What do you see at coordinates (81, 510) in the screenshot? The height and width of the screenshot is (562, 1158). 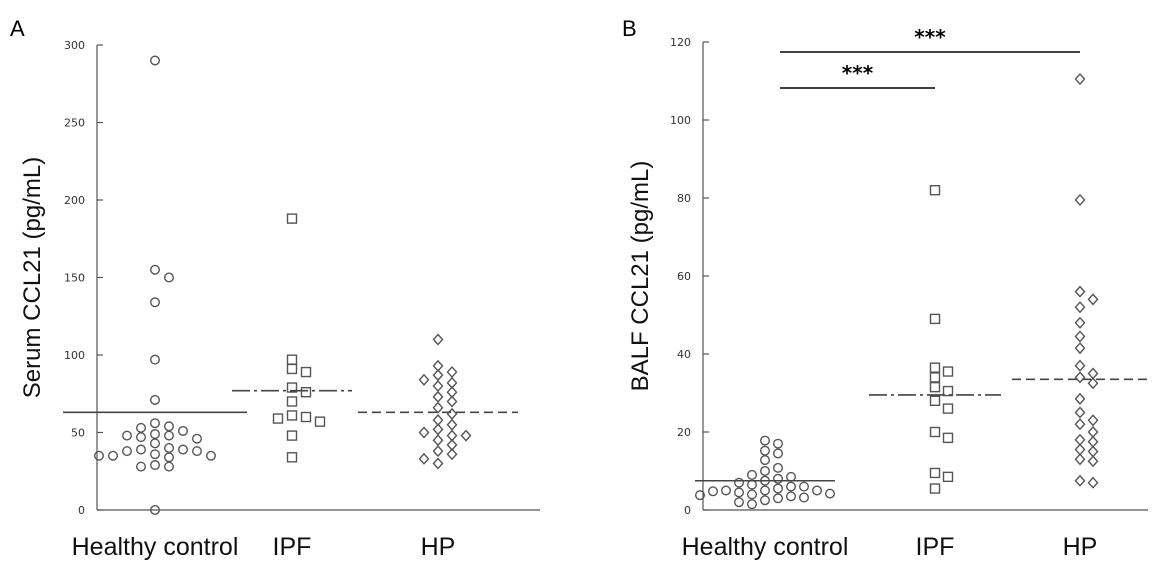 I see `y-tick-label: 0` at bounding box center [81, 510].